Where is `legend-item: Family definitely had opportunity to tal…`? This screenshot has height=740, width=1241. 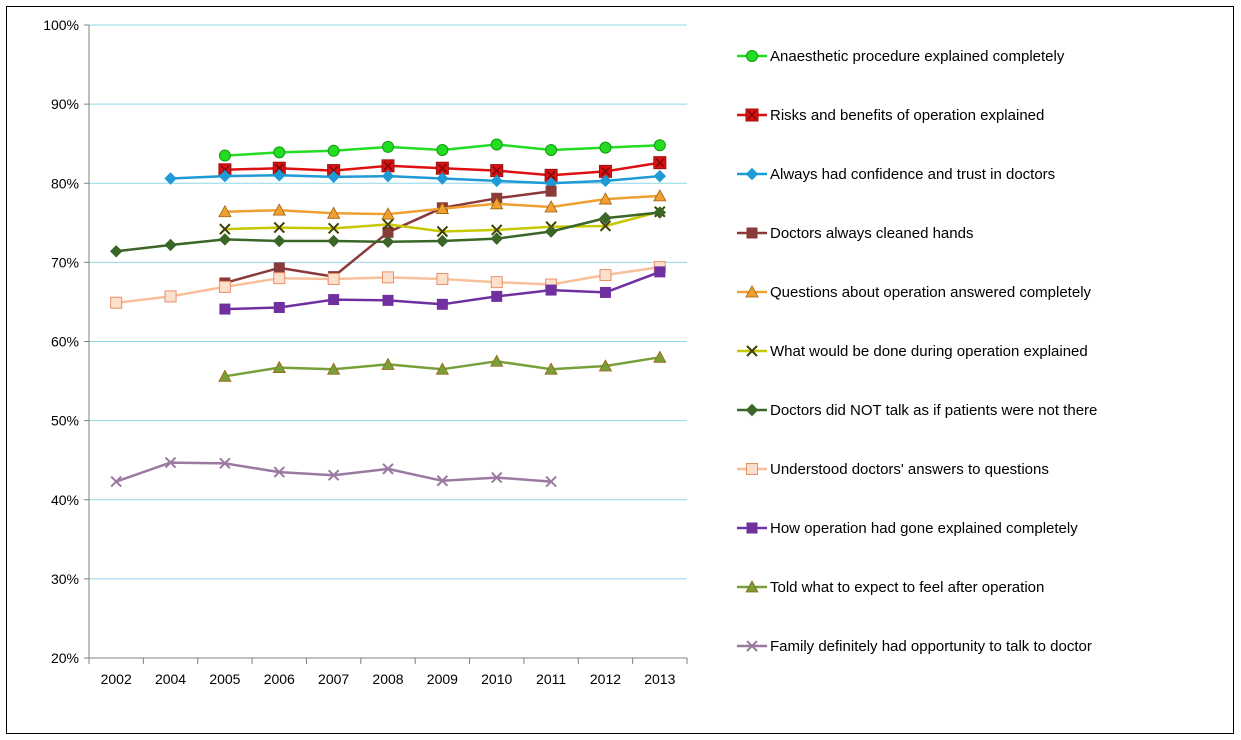
legend-item: Family definitely had opportunity to tal… is located at coordinates (914, 646).